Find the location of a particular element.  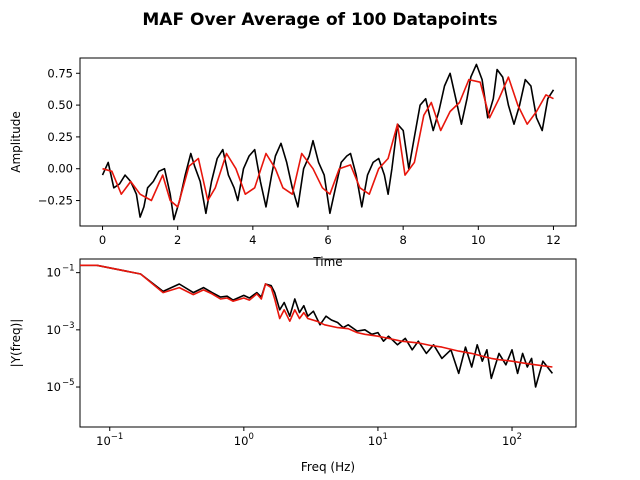

time-plot-y-label: Amplitude is located at coordinates (16, 142).